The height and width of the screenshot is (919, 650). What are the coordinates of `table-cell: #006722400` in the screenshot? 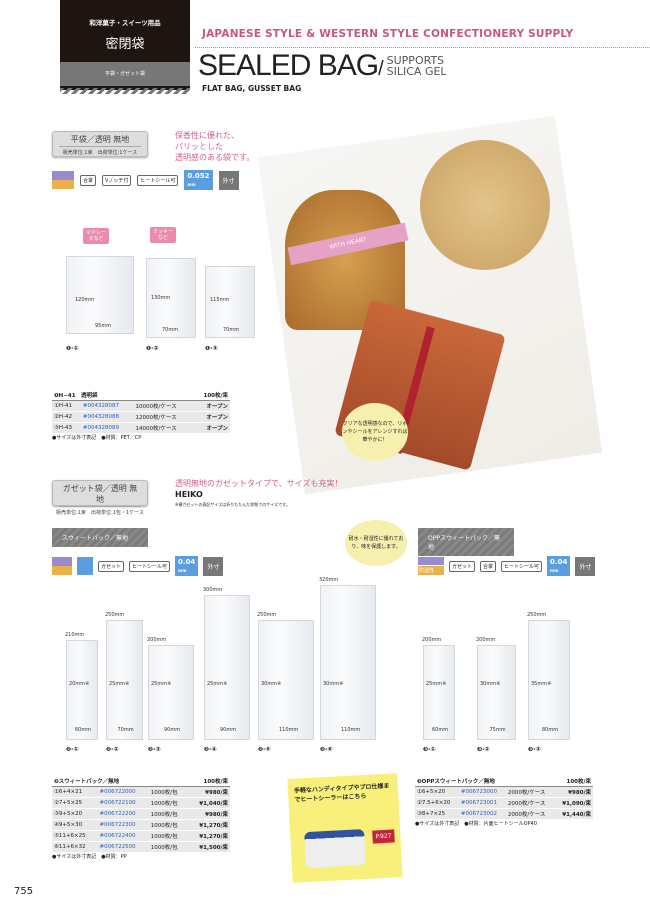 It's located at (123, 836).